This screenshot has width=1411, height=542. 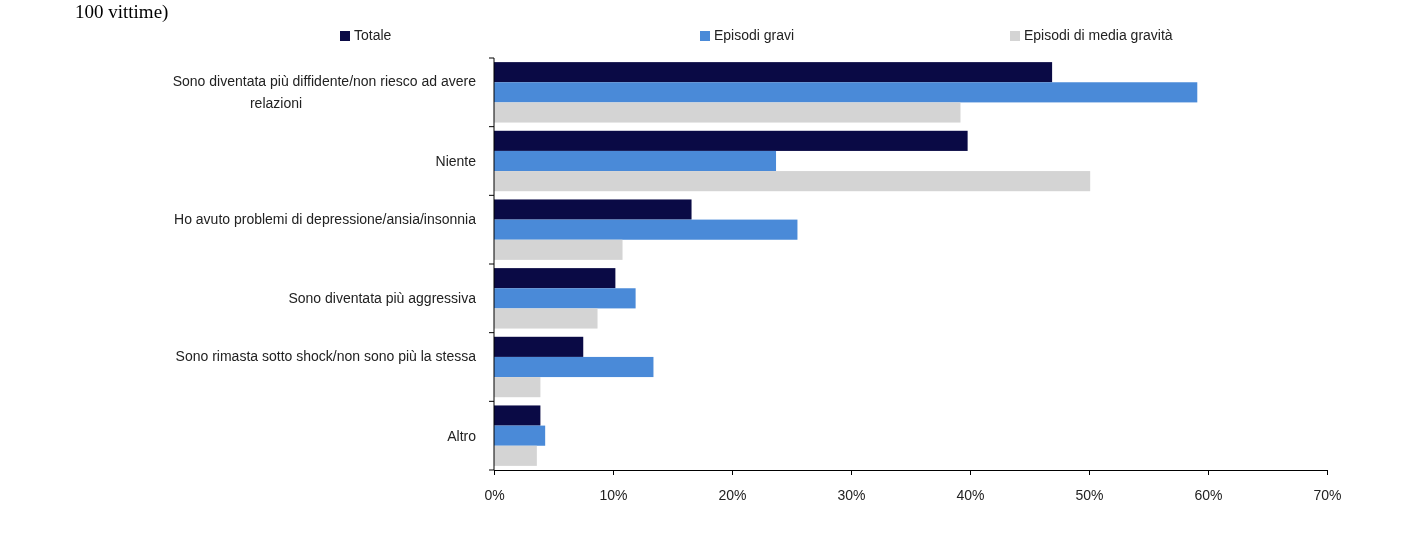 I want to click on x-tick-label: 70%, so click(x=1327, y=495).